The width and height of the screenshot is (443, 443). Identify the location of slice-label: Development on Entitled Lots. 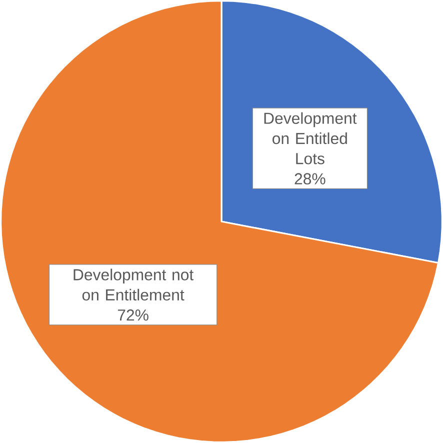
(310, 138).